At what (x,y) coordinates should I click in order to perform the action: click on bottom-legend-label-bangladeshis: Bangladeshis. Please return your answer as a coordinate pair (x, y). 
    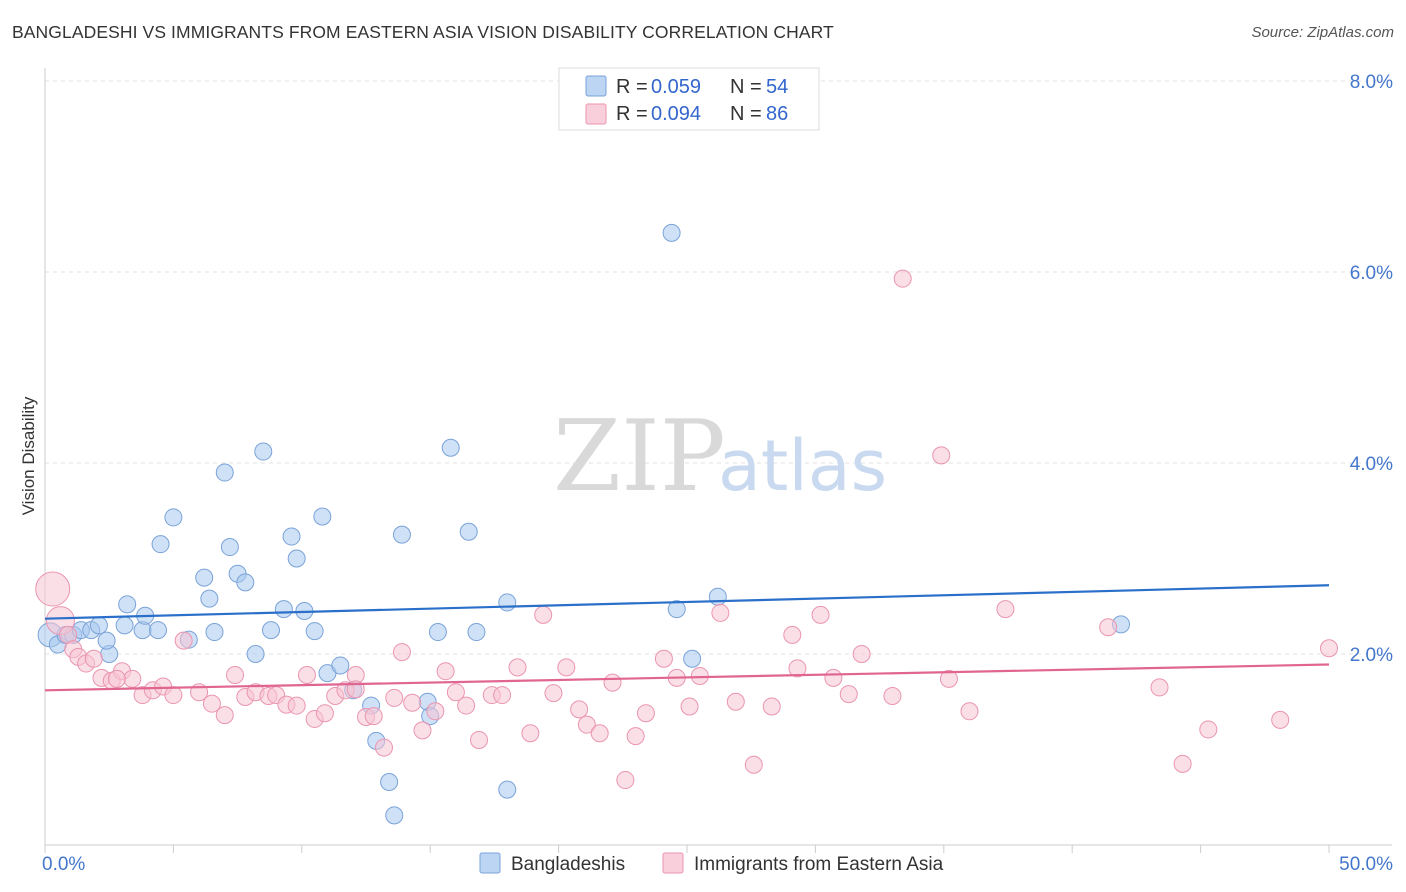
    Looking at the image, I should click on (568, 864).